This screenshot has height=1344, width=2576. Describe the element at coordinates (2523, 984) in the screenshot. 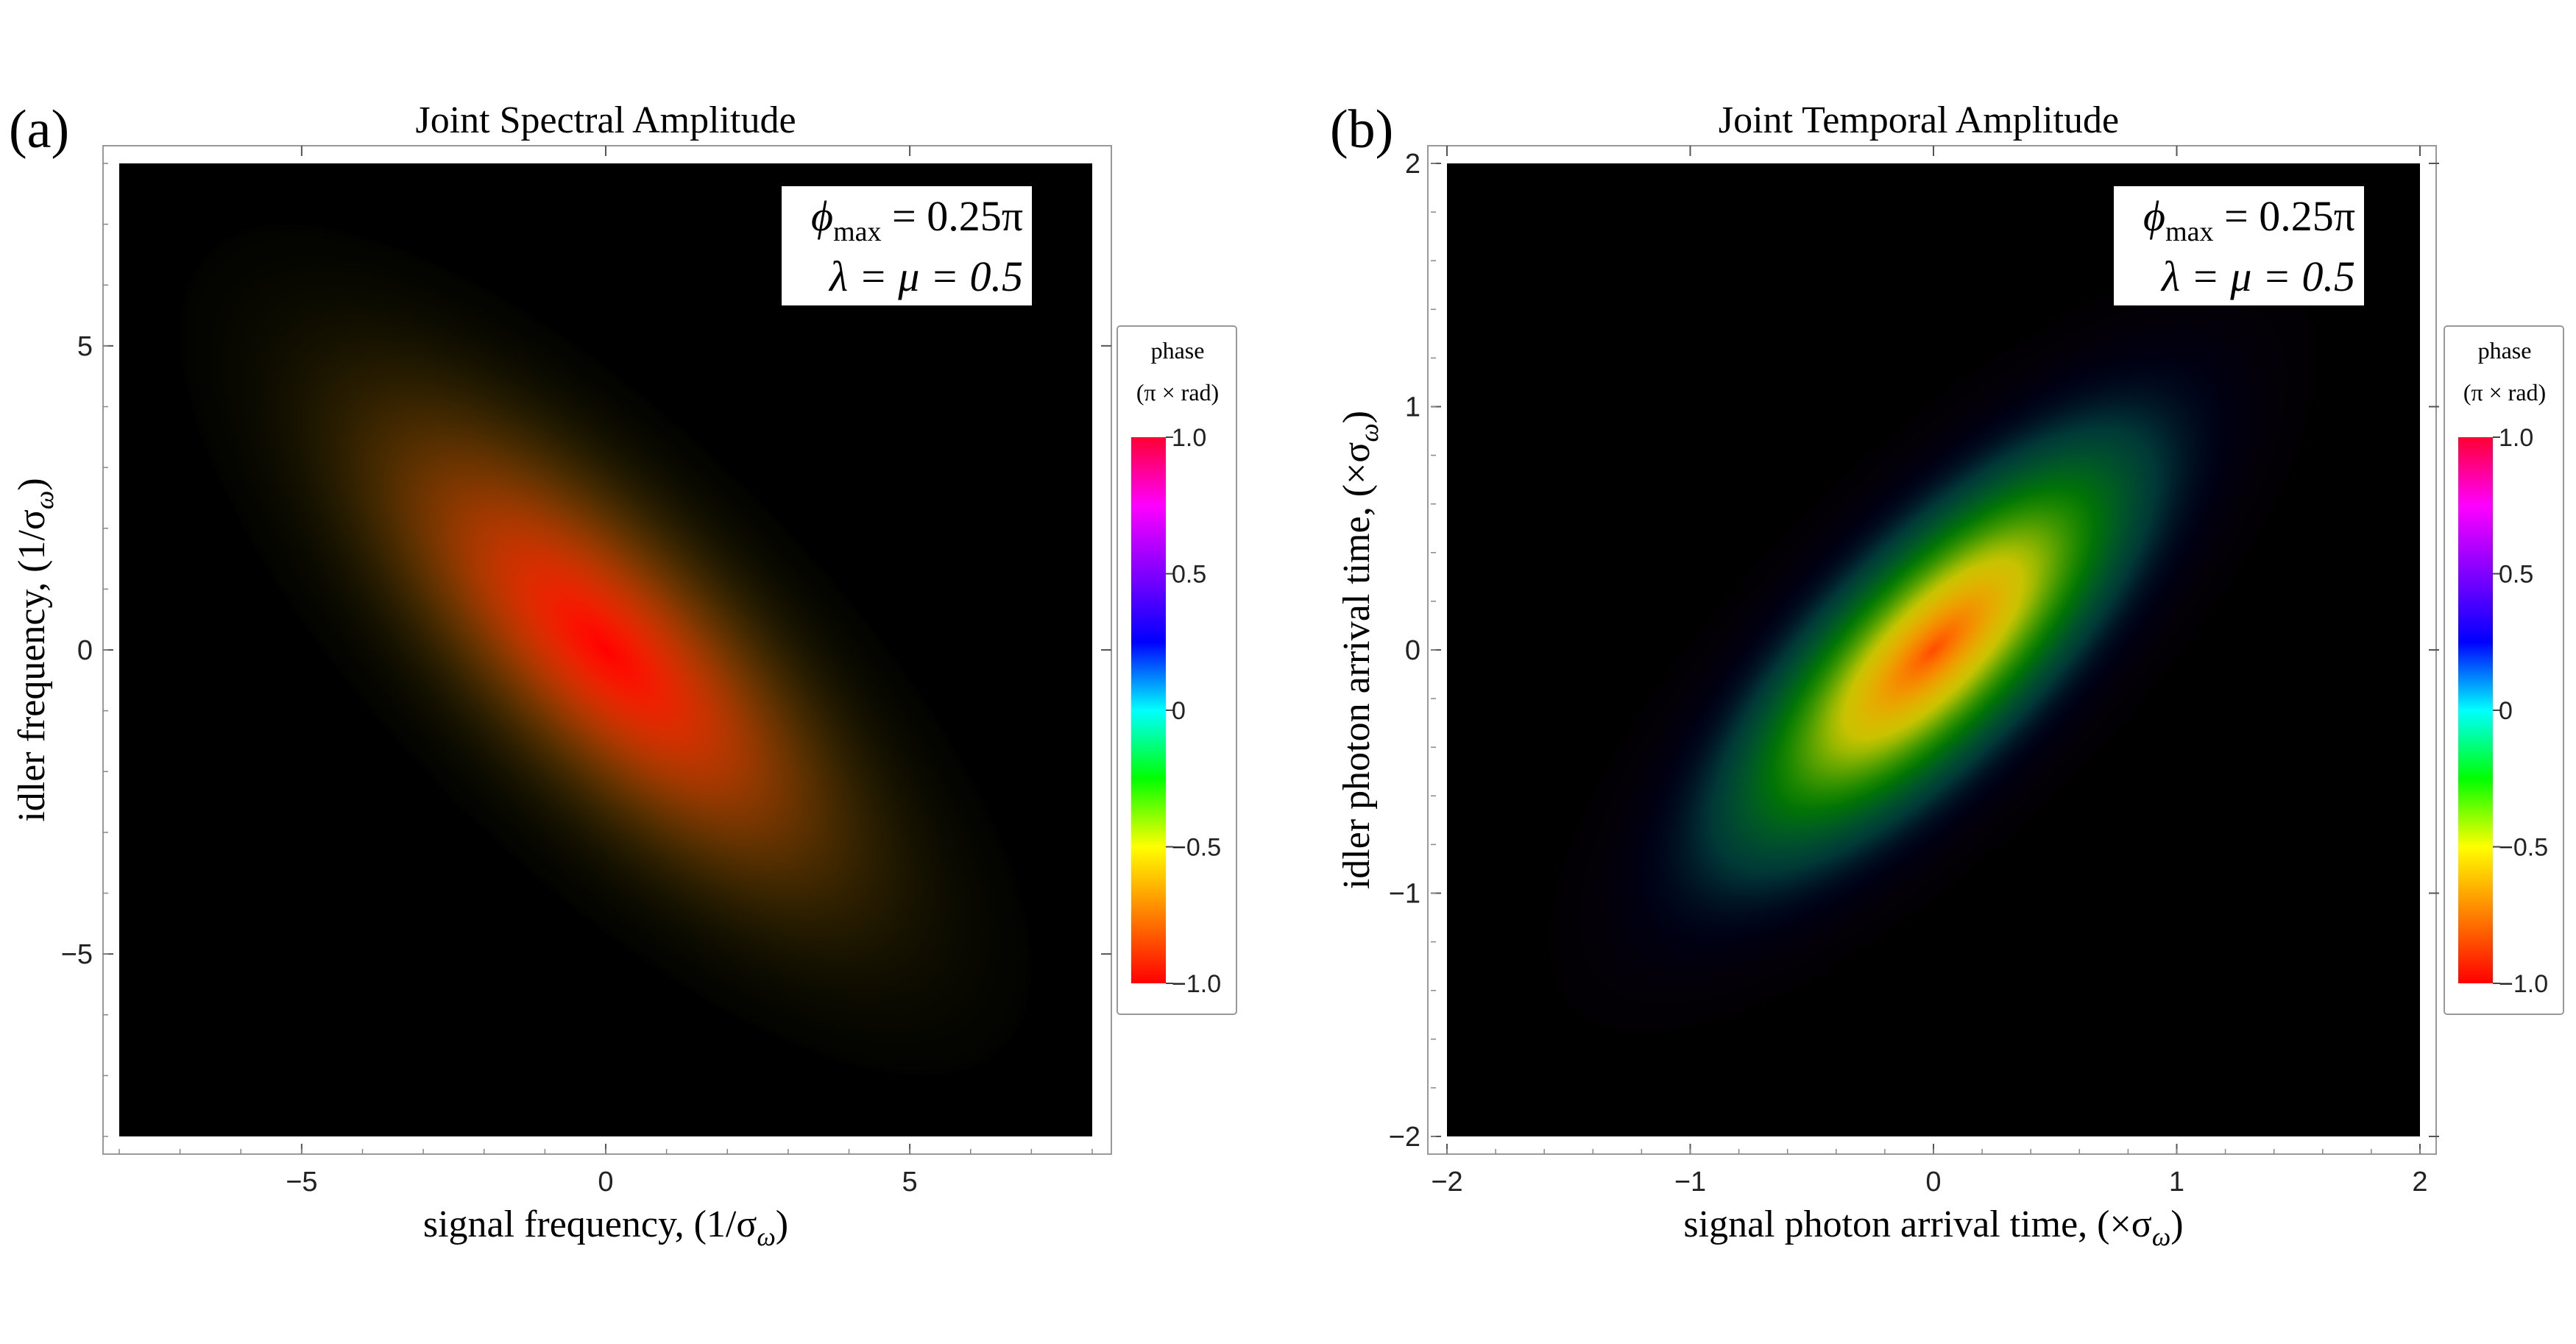

I see `panel-b-colorbar-tick-label: −1.0` at that location.